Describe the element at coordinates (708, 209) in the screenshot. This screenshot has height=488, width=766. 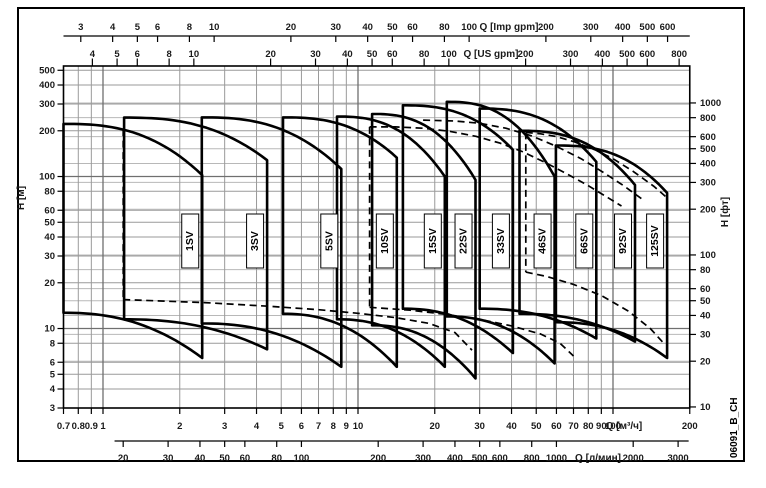
I see `h-ft-tick-label: 200` at that location.